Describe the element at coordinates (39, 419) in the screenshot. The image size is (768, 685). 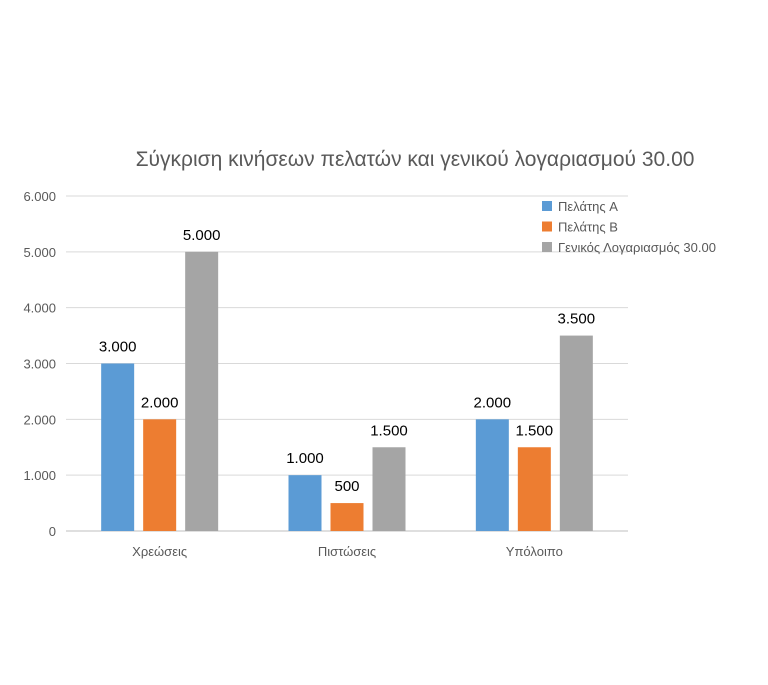
I see `y-tick-label: 2.000` at that location.